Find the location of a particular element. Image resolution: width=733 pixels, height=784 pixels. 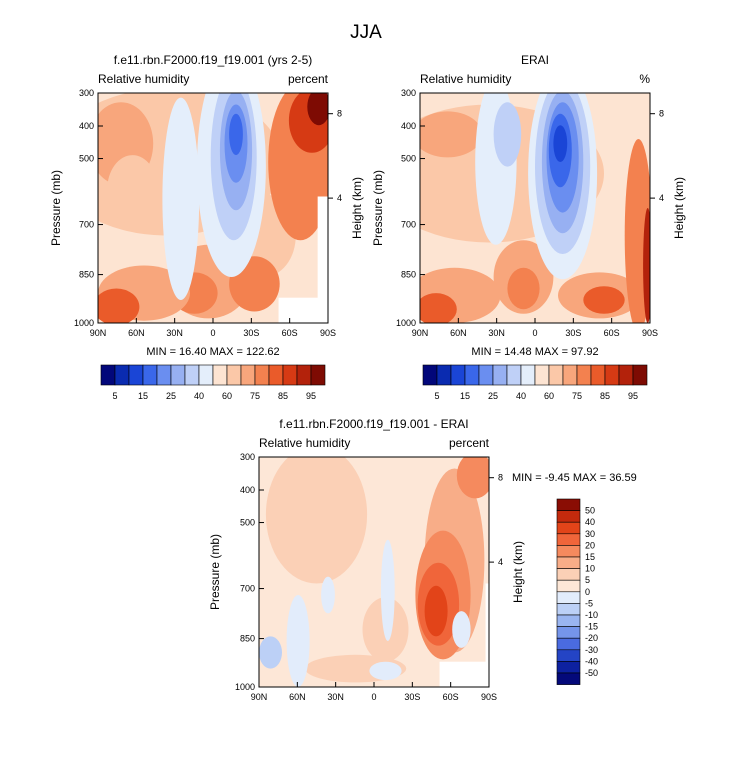

colorbar-label: -10 is located at coordinates (591, 615).